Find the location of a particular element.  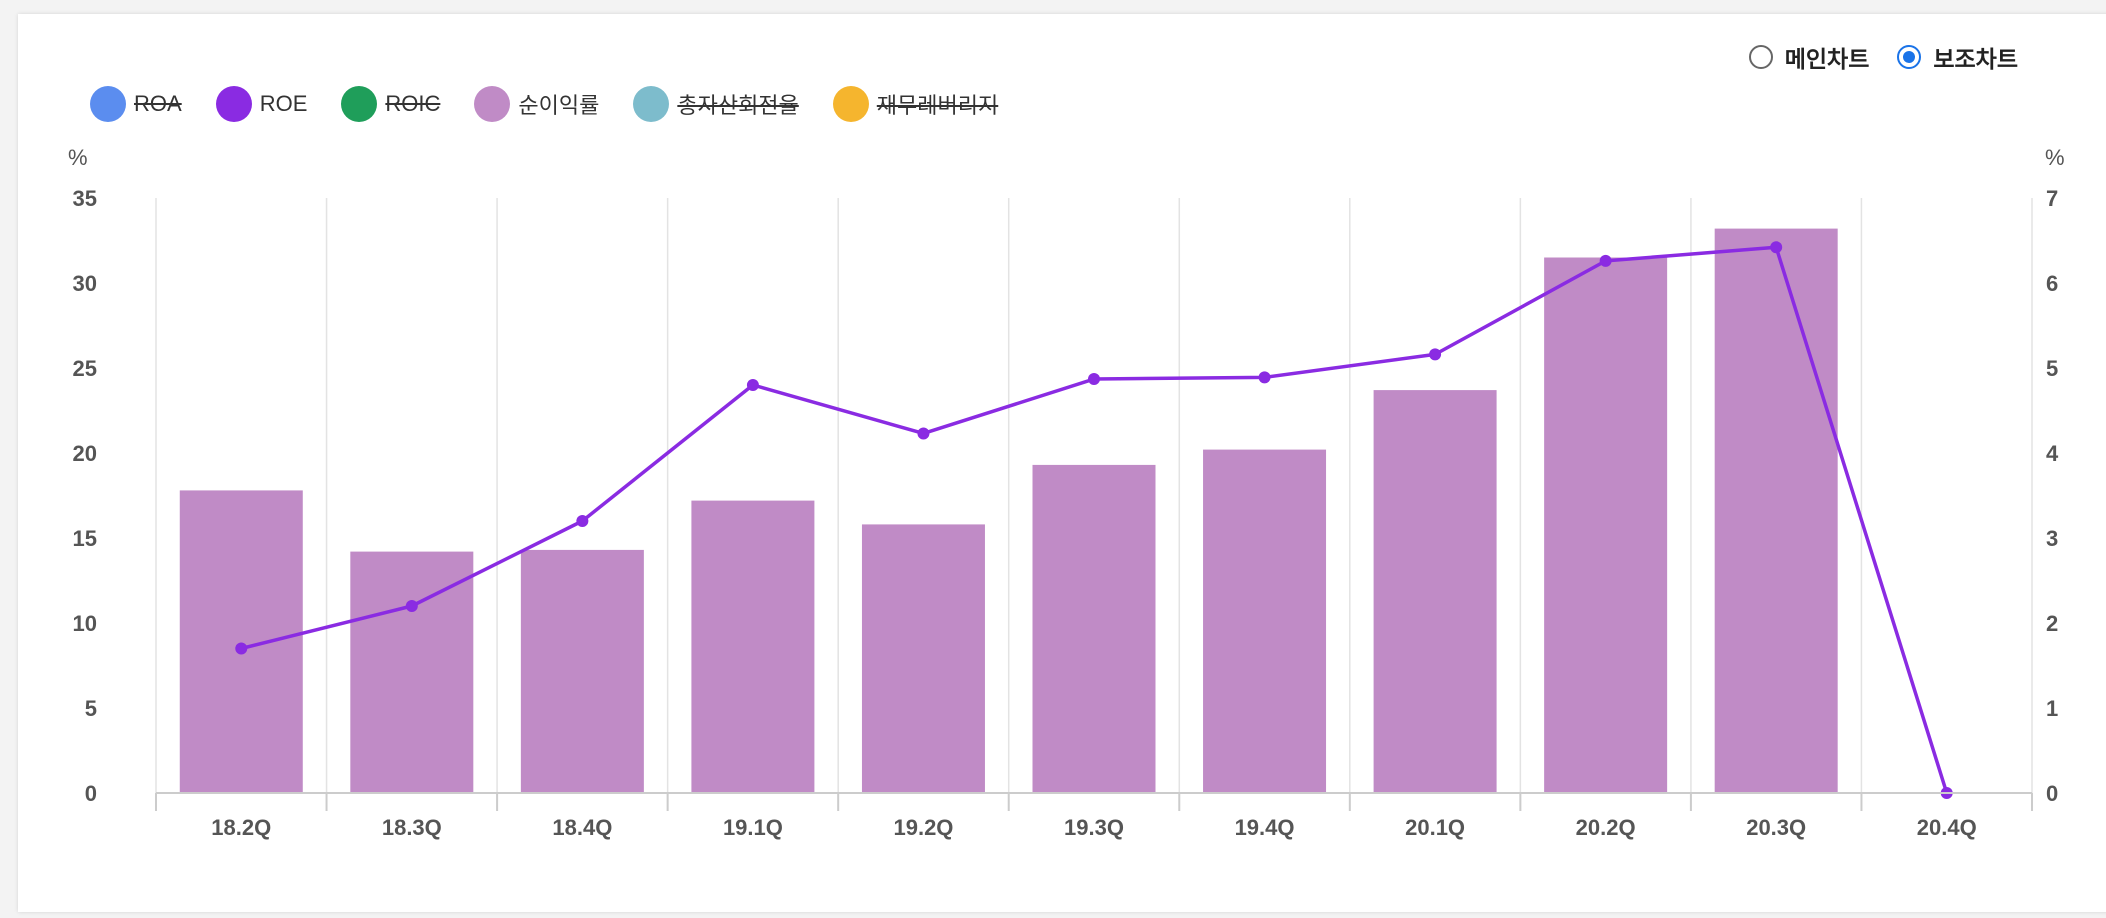

x-axis-tick-label: 19.2Q is located at coordinates (923, 827).